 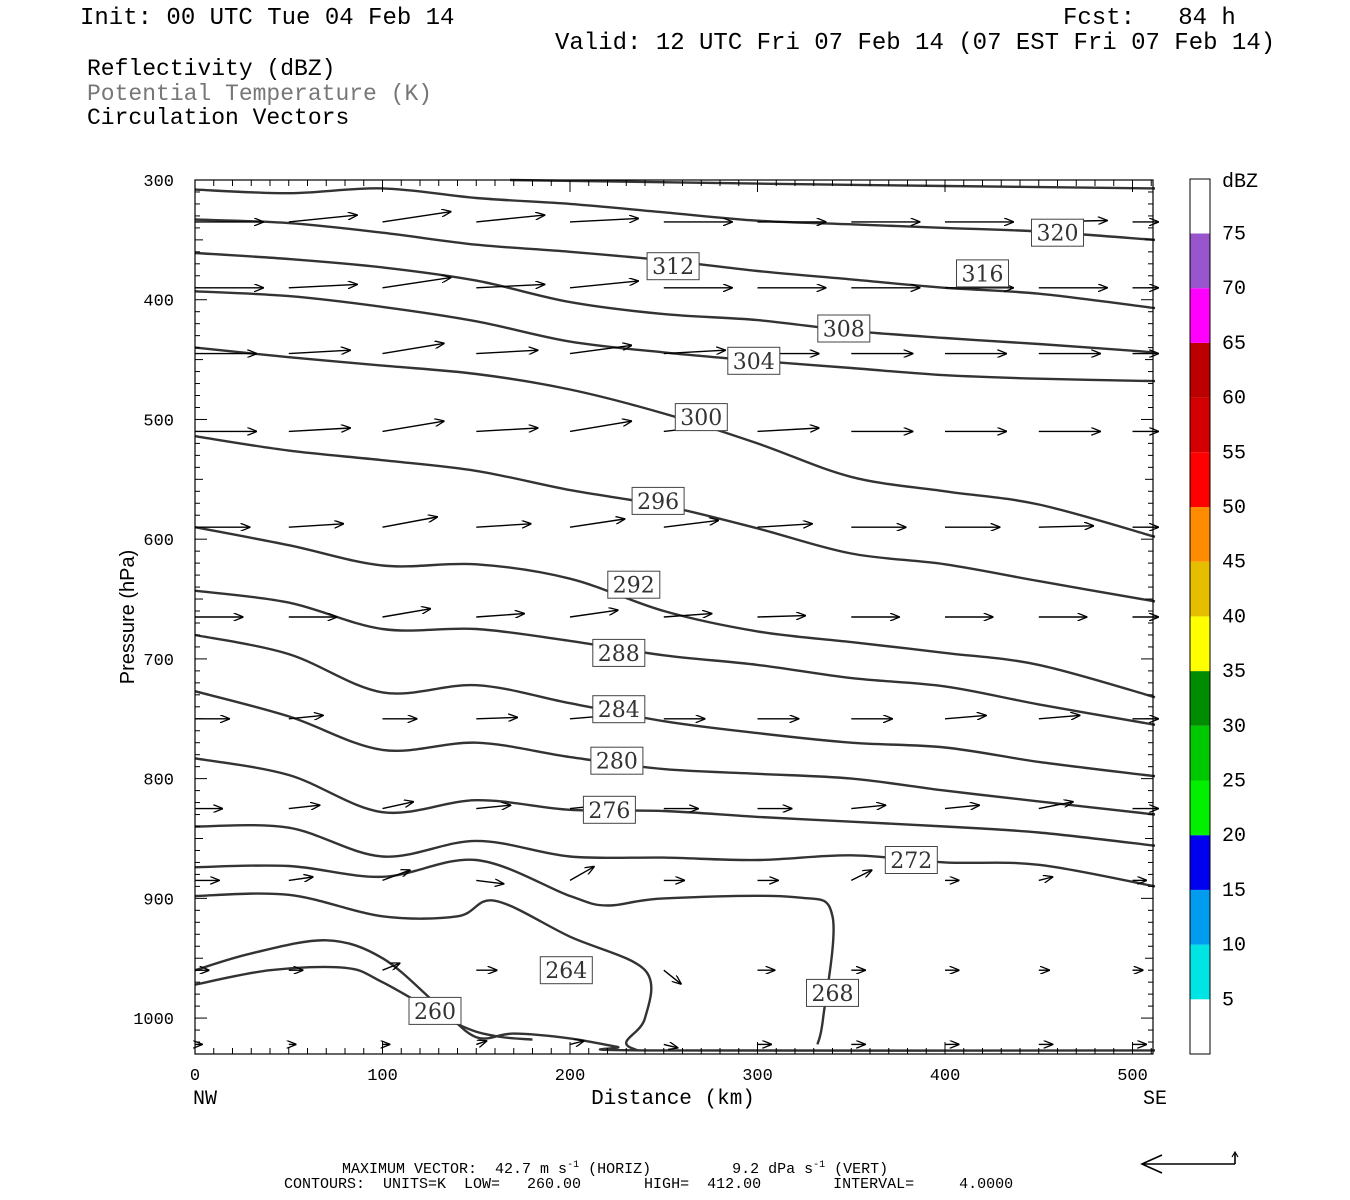 I want to click on contour-label-text: 312, so click(x=673, y=267).